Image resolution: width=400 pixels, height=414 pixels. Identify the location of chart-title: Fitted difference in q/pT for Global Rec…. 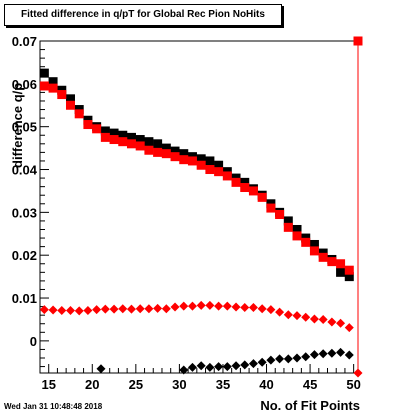
(143, 14).